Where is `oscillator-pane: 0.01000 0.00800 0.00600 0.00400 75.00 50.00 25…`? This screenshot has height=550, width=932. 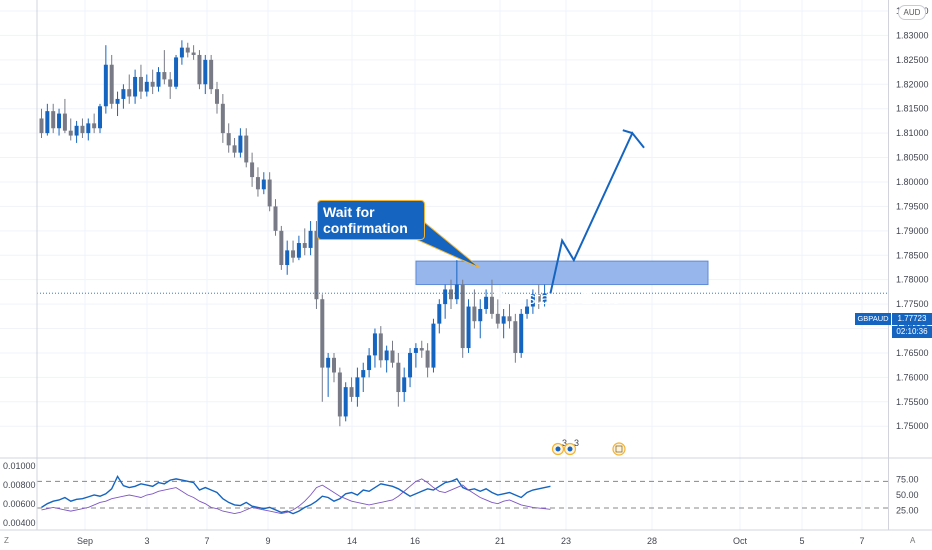
oscillator-pane: 0.01000 0.00800 0.00600 0.00400 75.00 50.00 25… is located at coordinates (461, 494).